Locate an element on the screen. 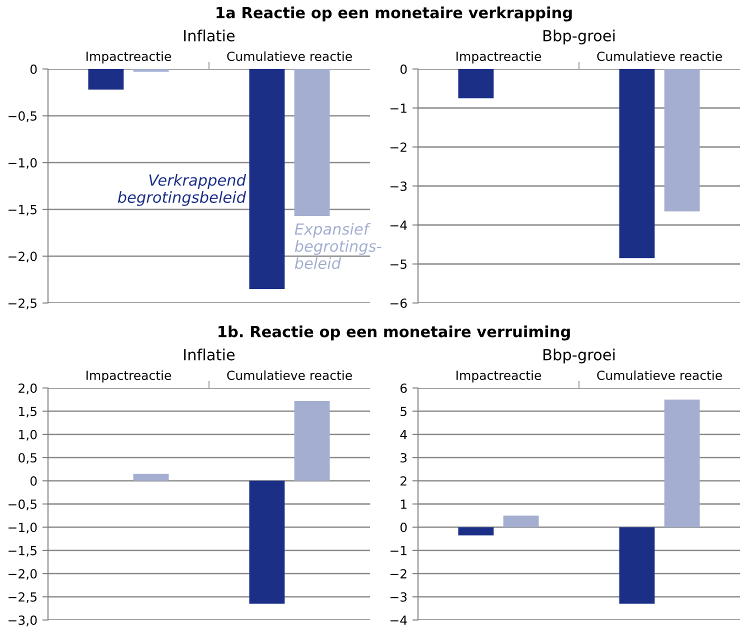 The height and width of the screenshot is (631, 741). y-tick-label: 1 is located at coordinates (403, 504).